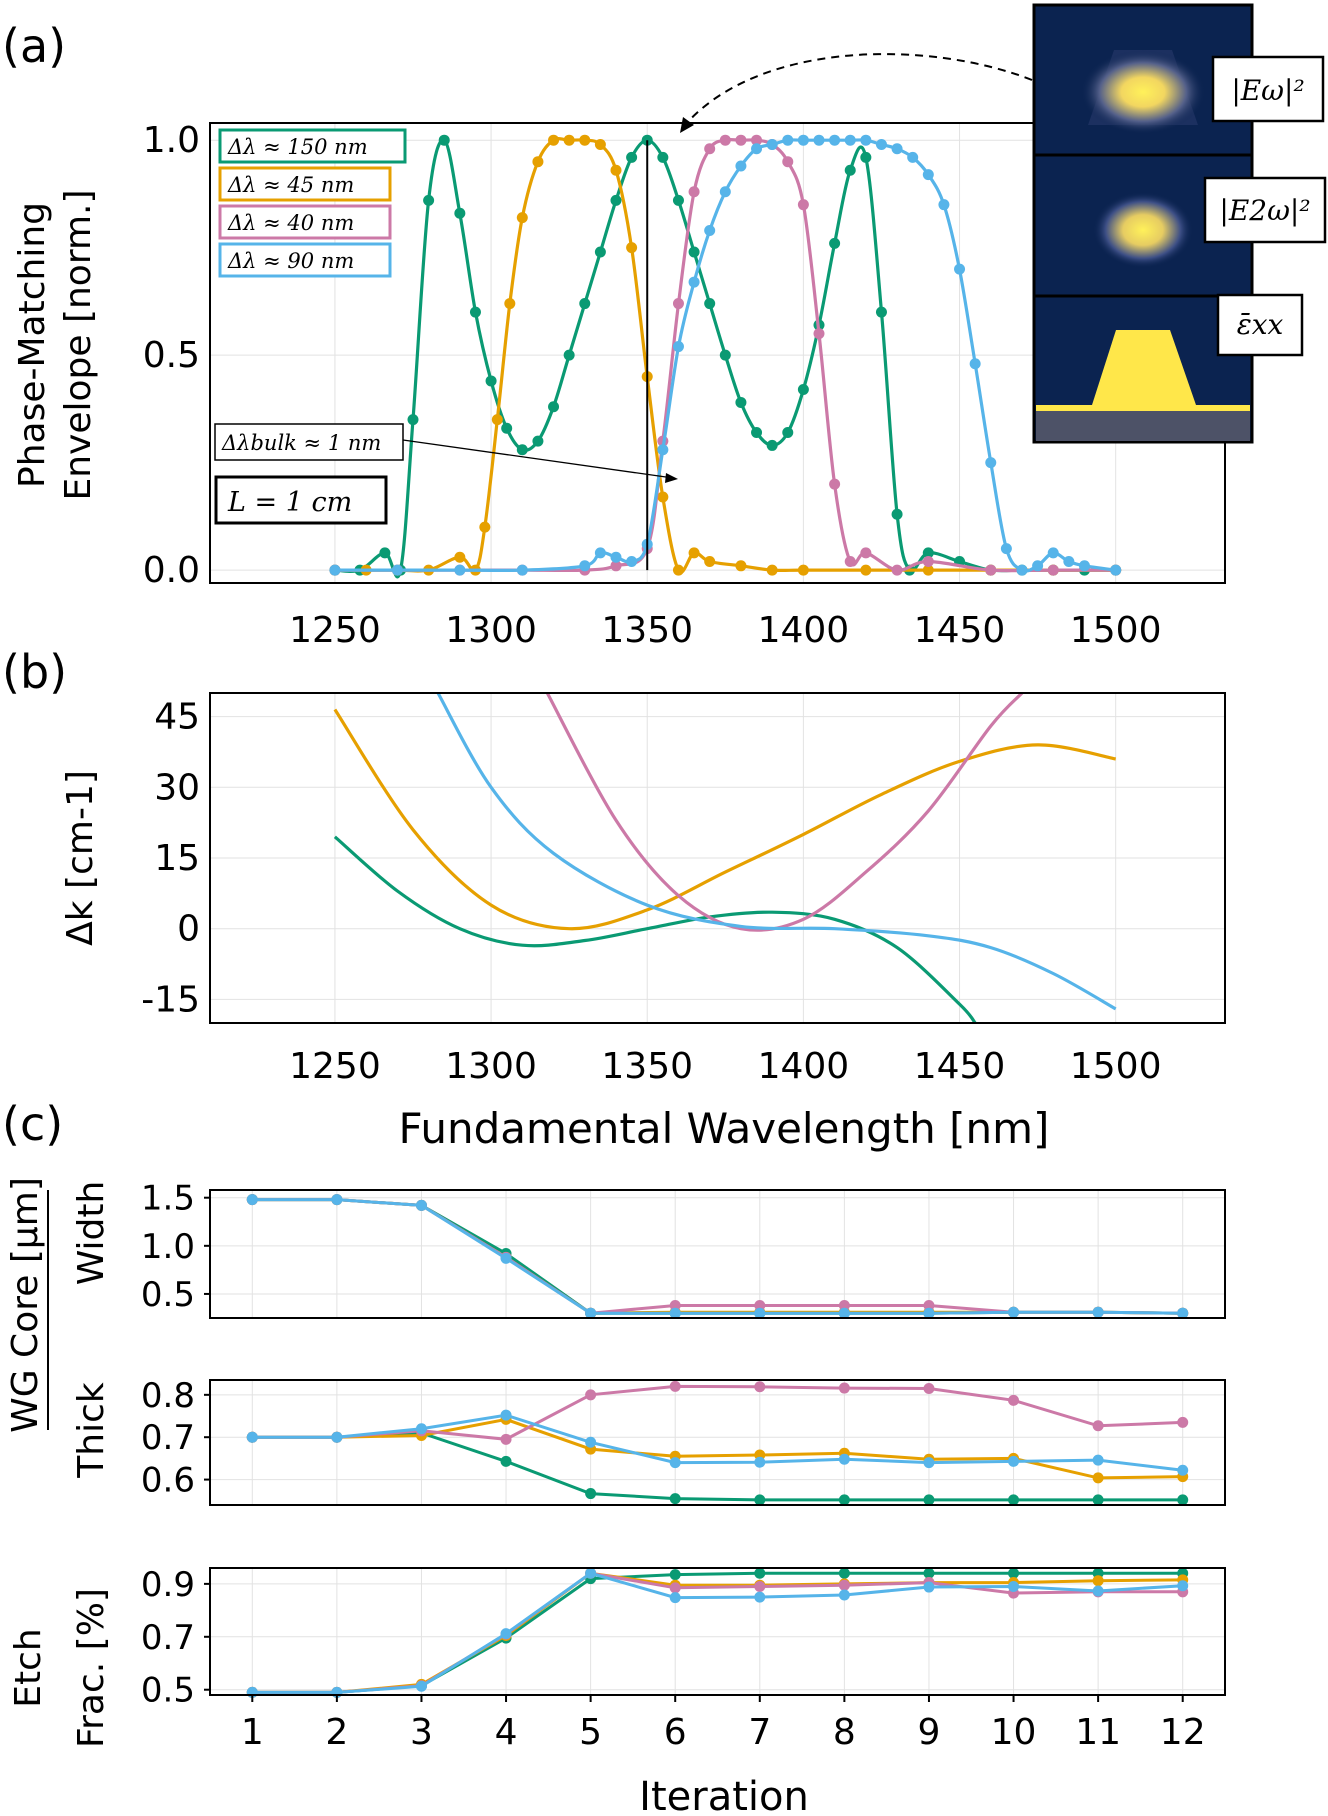 The image size is (1328, 1816). I want to click on bulk-arrow-head, so click(671, 478).